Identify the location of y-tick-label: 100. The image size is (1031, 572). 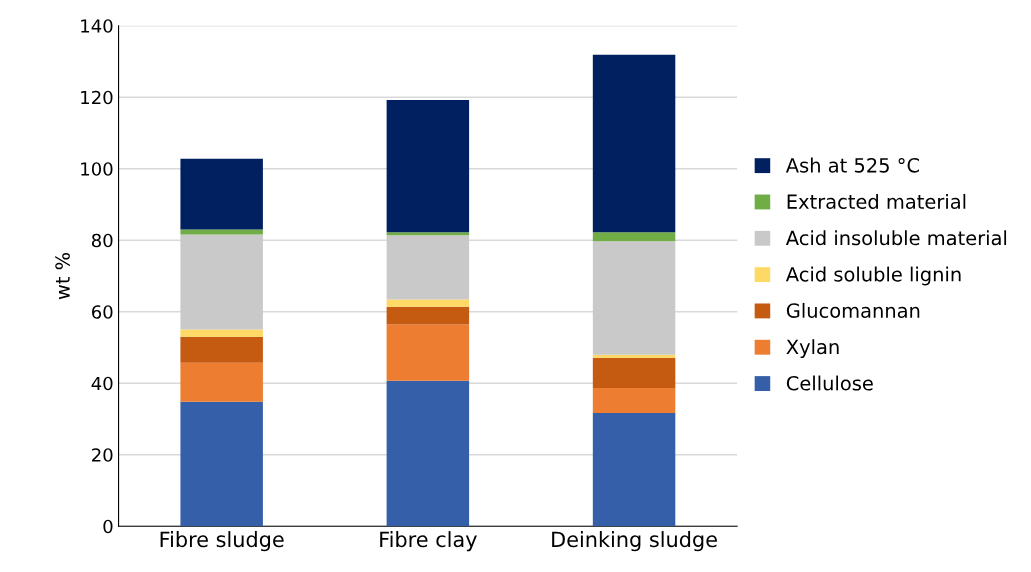
(97, 169).